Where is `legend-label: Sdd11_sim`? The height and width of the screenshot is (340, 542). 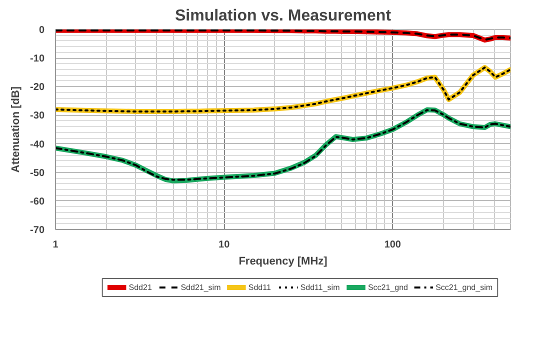
legend-label: Sdd11_sim is located at coordinates (320, 287).